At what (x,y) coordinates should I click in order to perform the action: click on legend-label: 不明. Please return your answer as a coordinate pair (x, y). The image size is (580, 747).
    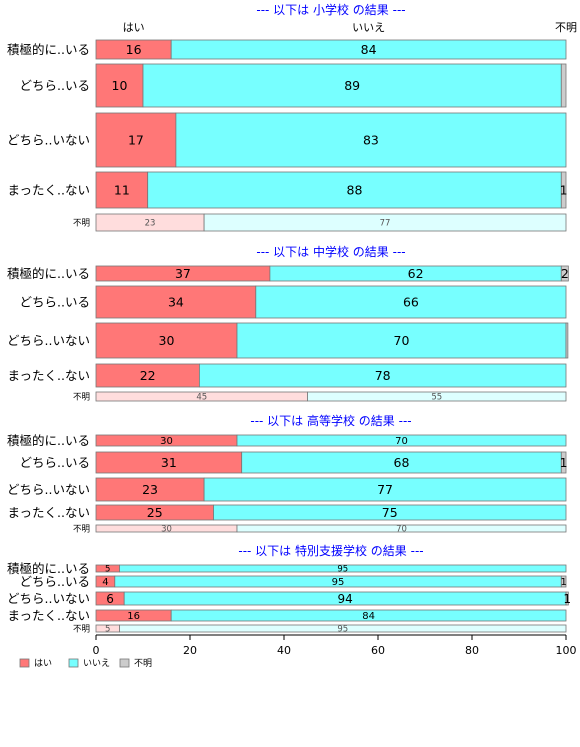
    Looking at the image, I should click on (143, 663).